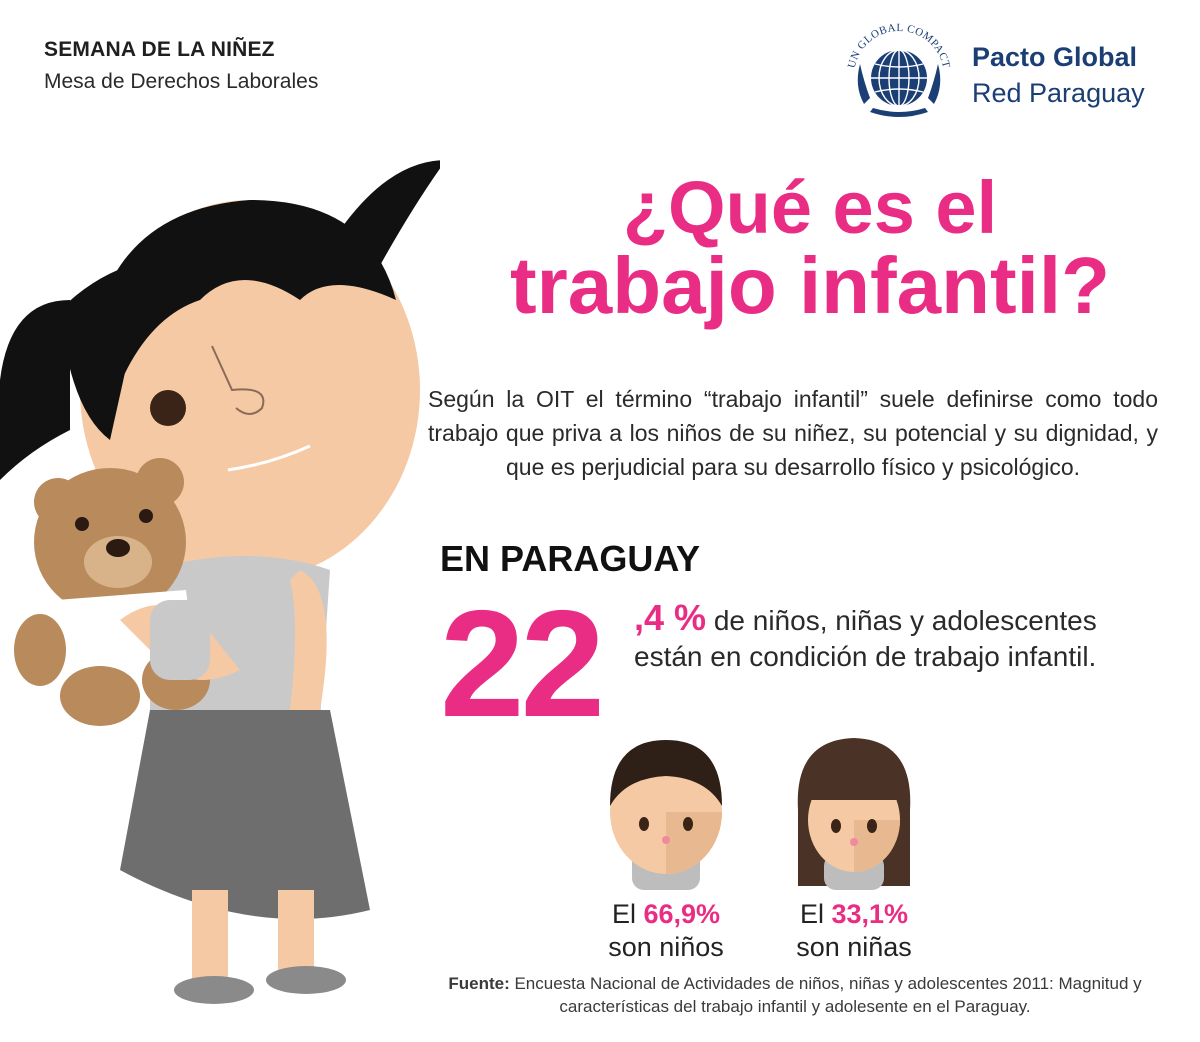  Describe the element at coordinates (479, 983) in the screenshot. I see `source-label: Fuente:` at that location.